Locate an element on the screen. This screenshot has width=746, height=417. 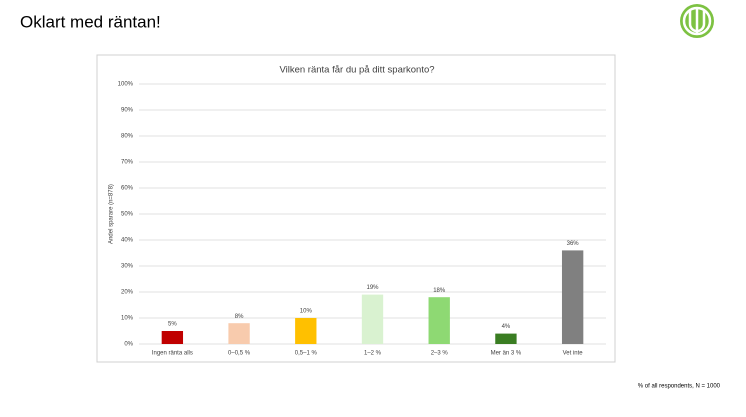
value-label: 8% is located at coordinates (239, 317).